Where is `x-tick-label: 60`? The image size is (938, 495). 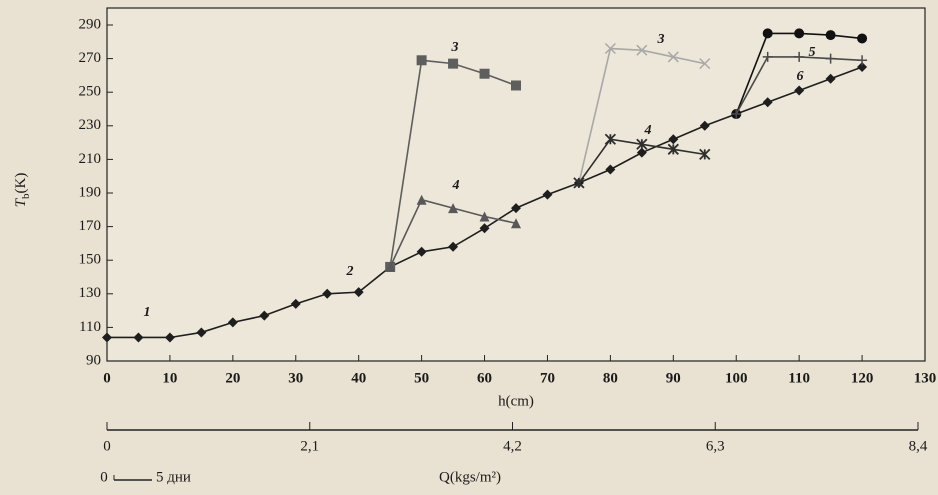 x-tick-label: 60 is located at coordinates (484, 378).